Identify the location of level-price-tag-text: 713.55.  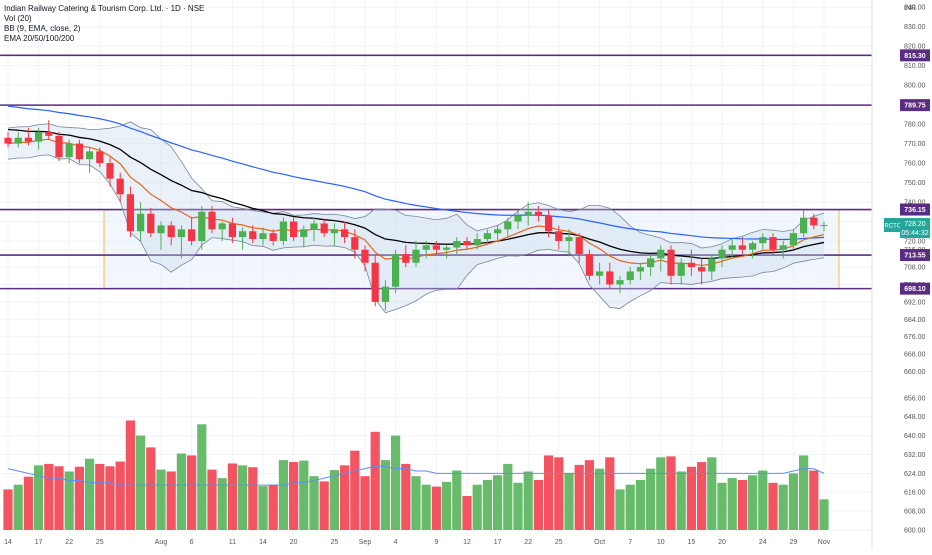
(915, 256).